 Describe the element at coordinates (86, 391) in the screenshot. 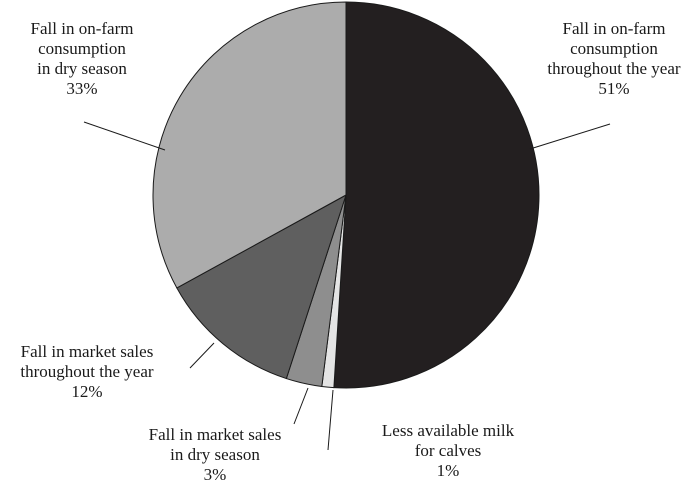

I see `slice-percentage: 12%` at that location.